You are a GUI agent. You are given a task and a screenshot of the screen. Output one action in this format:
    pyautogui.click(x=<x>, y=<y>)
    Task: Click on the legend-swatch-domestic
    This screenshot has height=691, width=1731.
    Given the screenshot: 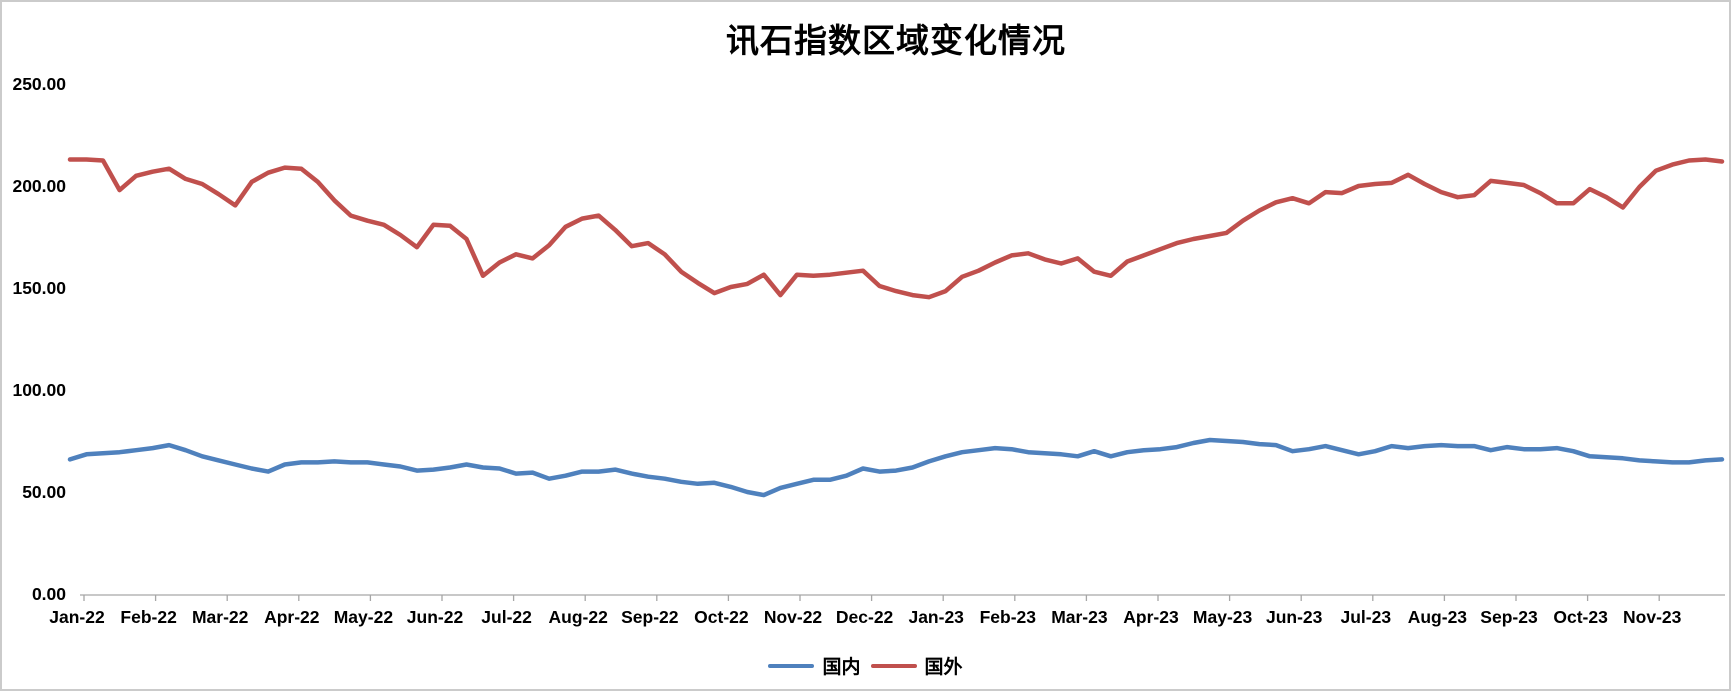 What is the action you would take?
    pyautogui.click(x=791, y=665)
    